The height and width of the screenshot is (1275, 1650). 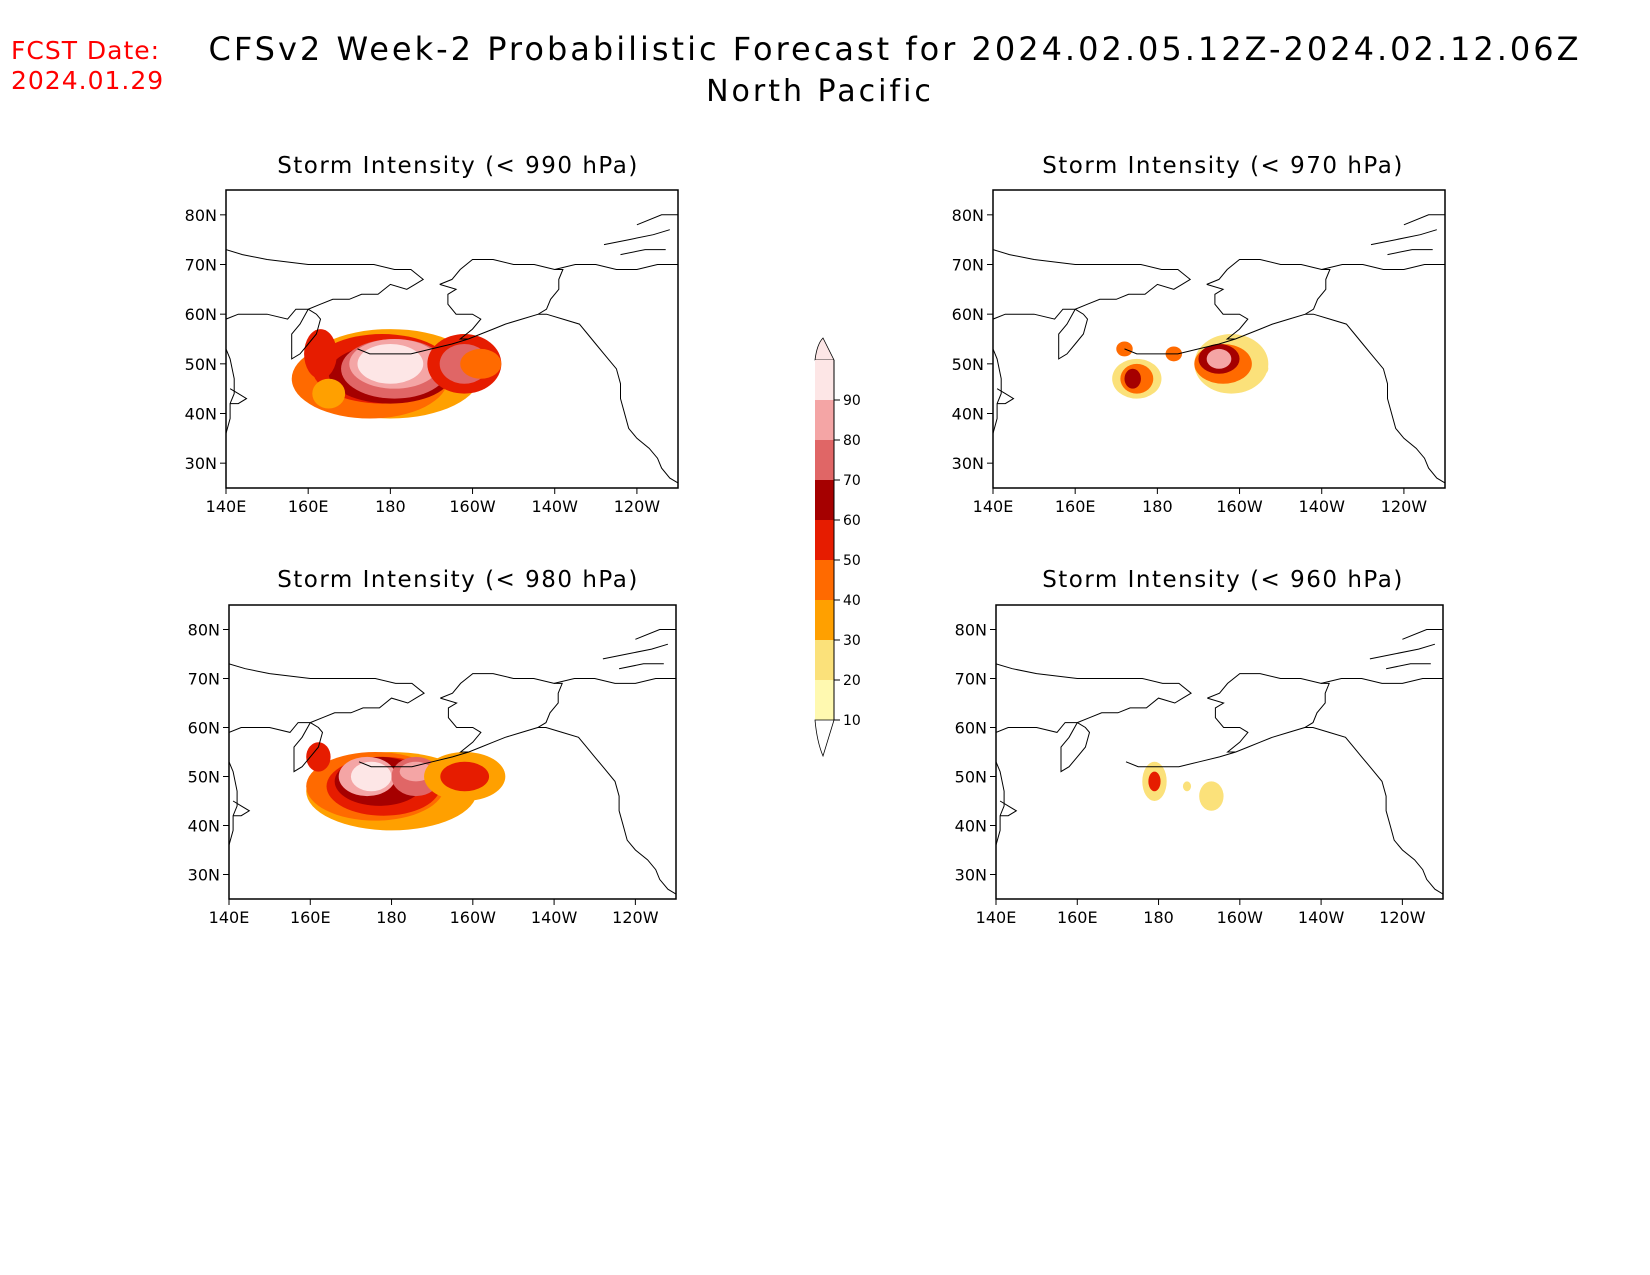 What do you see at coordinates (852, 441) in the screenshot?
I see `colorbar-label: 80` at bounding box center [852, 441].